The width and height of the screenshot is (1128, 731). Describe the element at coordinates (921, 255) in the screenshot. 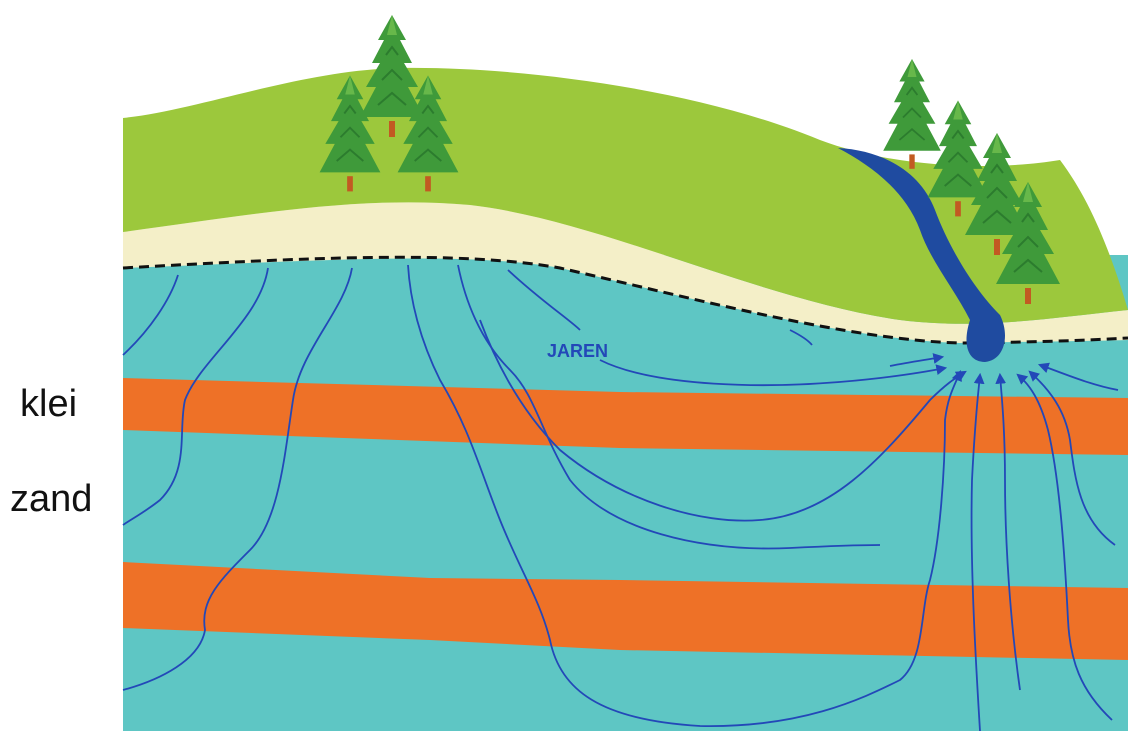

I see `stream` at that location.